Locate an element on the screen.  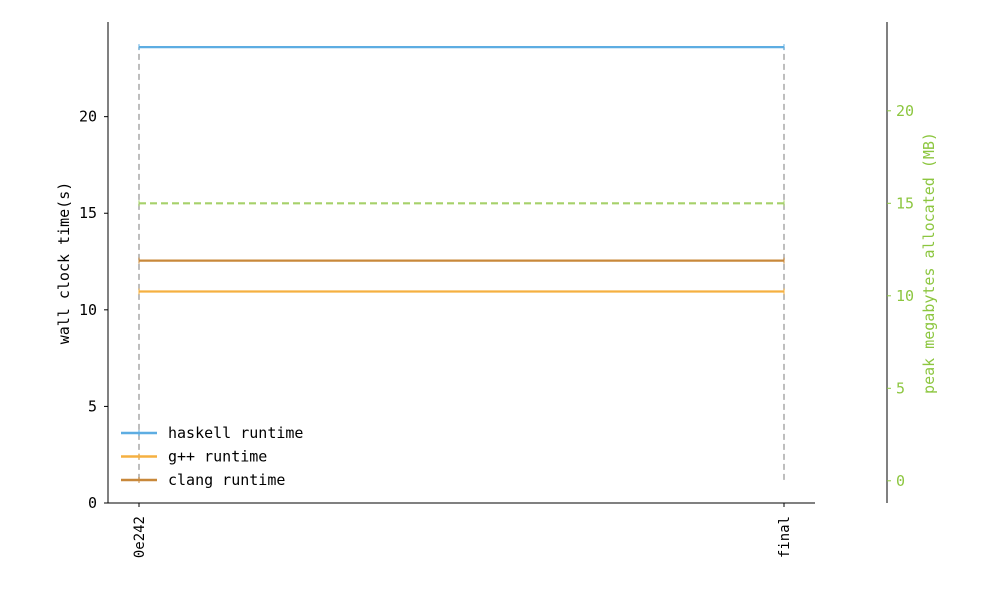
legend: haskell runtime g++ runtime clang runtime is located at coordinates (212, 456).